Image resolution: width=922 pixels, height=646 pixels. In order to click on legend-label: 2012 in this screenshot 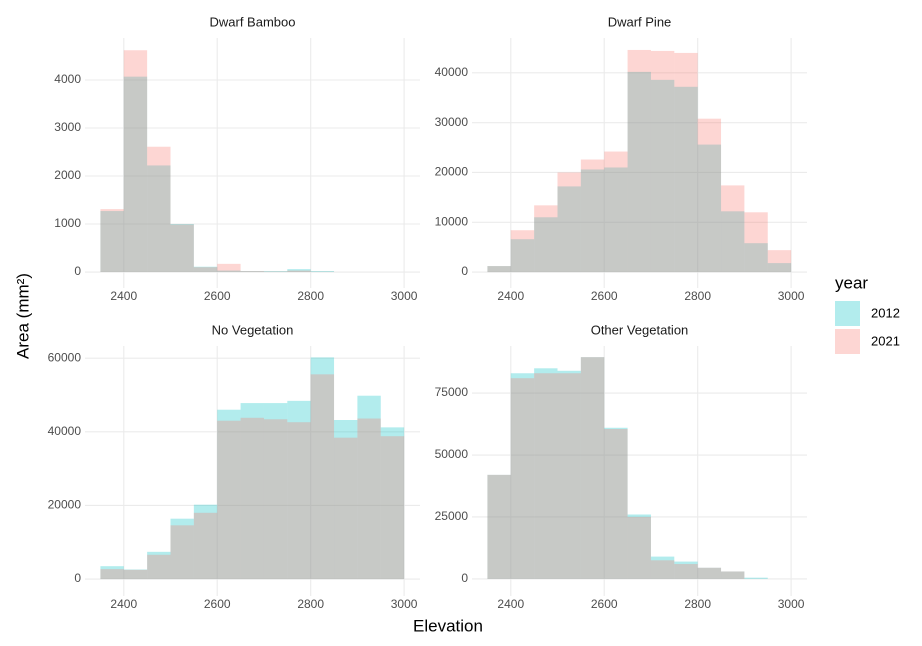, I will do `click(885, 312)`.